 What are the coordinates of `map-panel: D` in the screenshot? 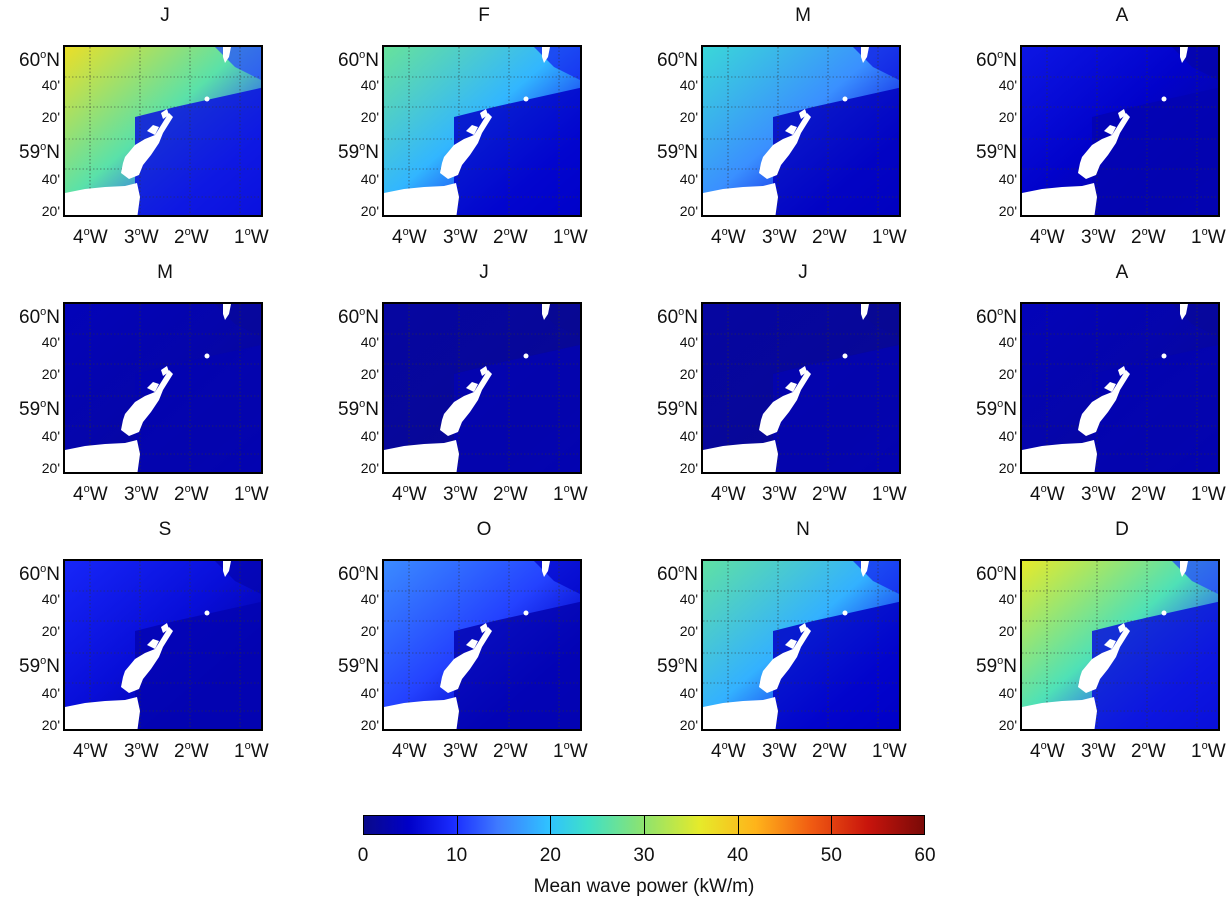 It's located at (1092, 644).